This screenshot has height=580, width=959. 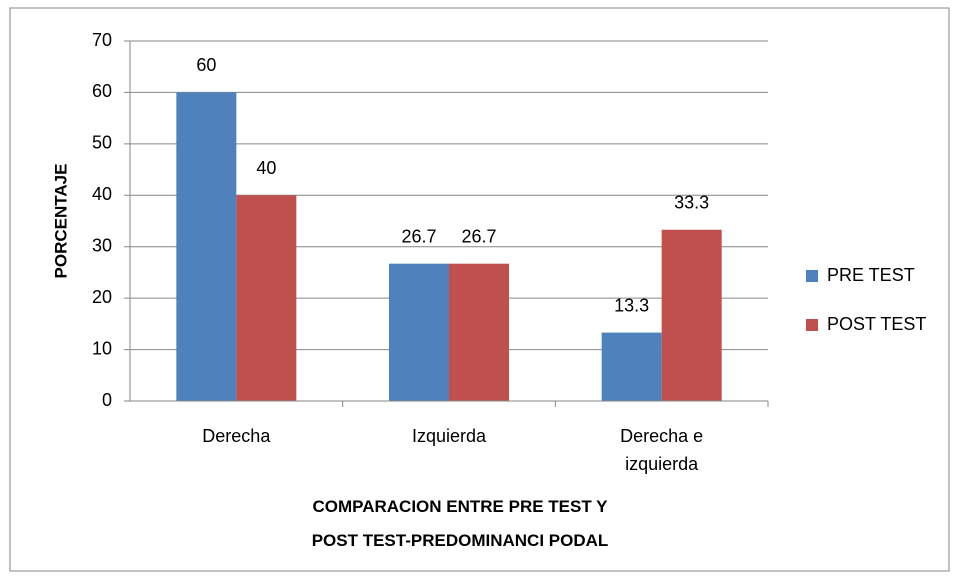 I want to click on data-label: 40, so click(x=266, y=168).